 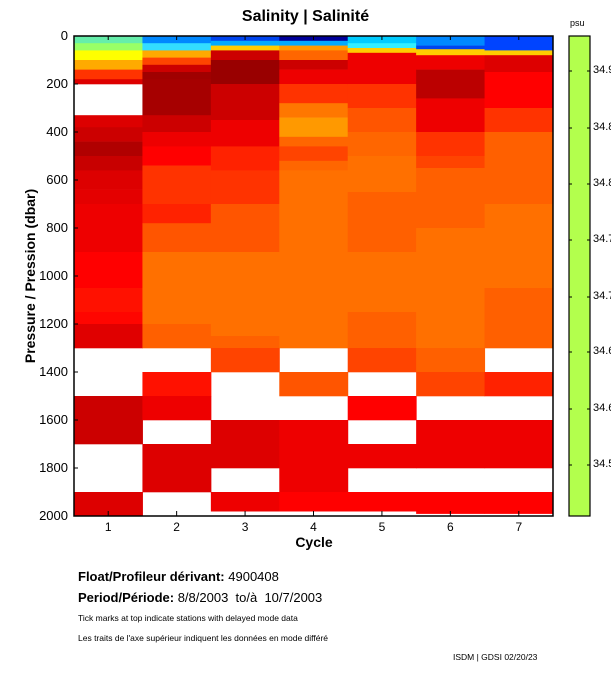 I want to click on x-tick-label: 3, so click(x=245, y=527).